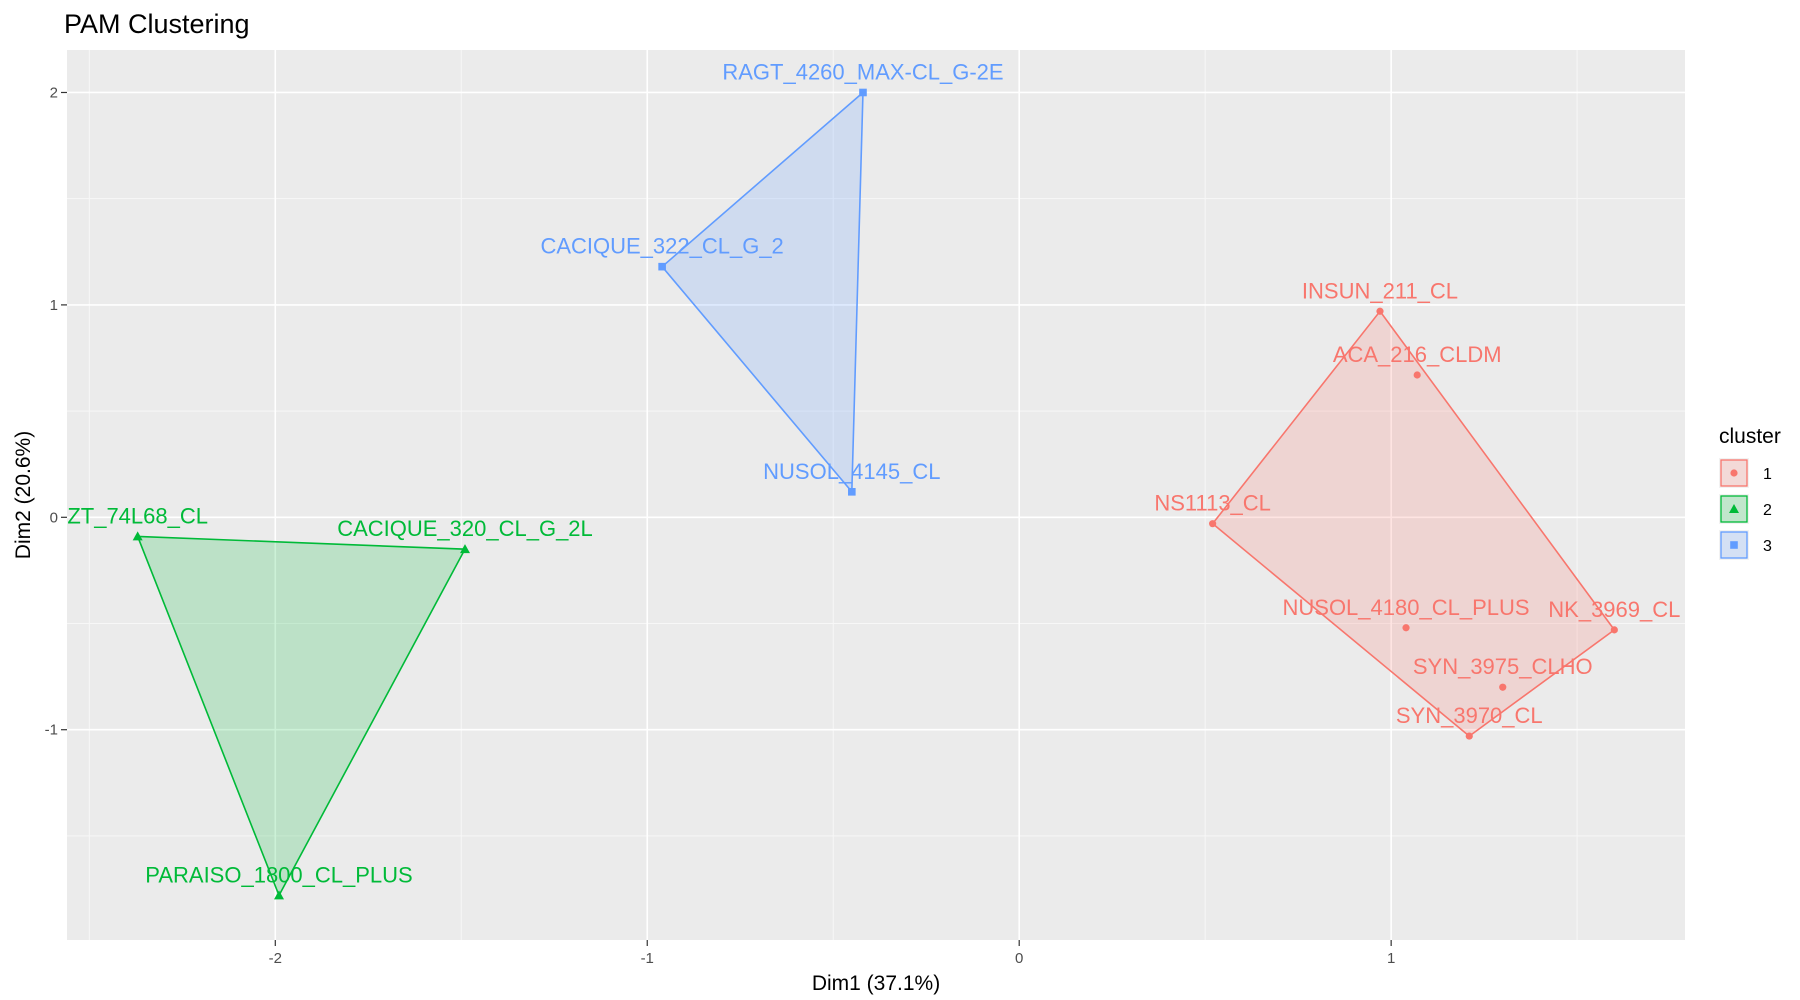 Image resolution: width=1800 pixels, height=1000 pixels. I want to click on point-paraiso-1800-cl-plus, so click(279, 895).